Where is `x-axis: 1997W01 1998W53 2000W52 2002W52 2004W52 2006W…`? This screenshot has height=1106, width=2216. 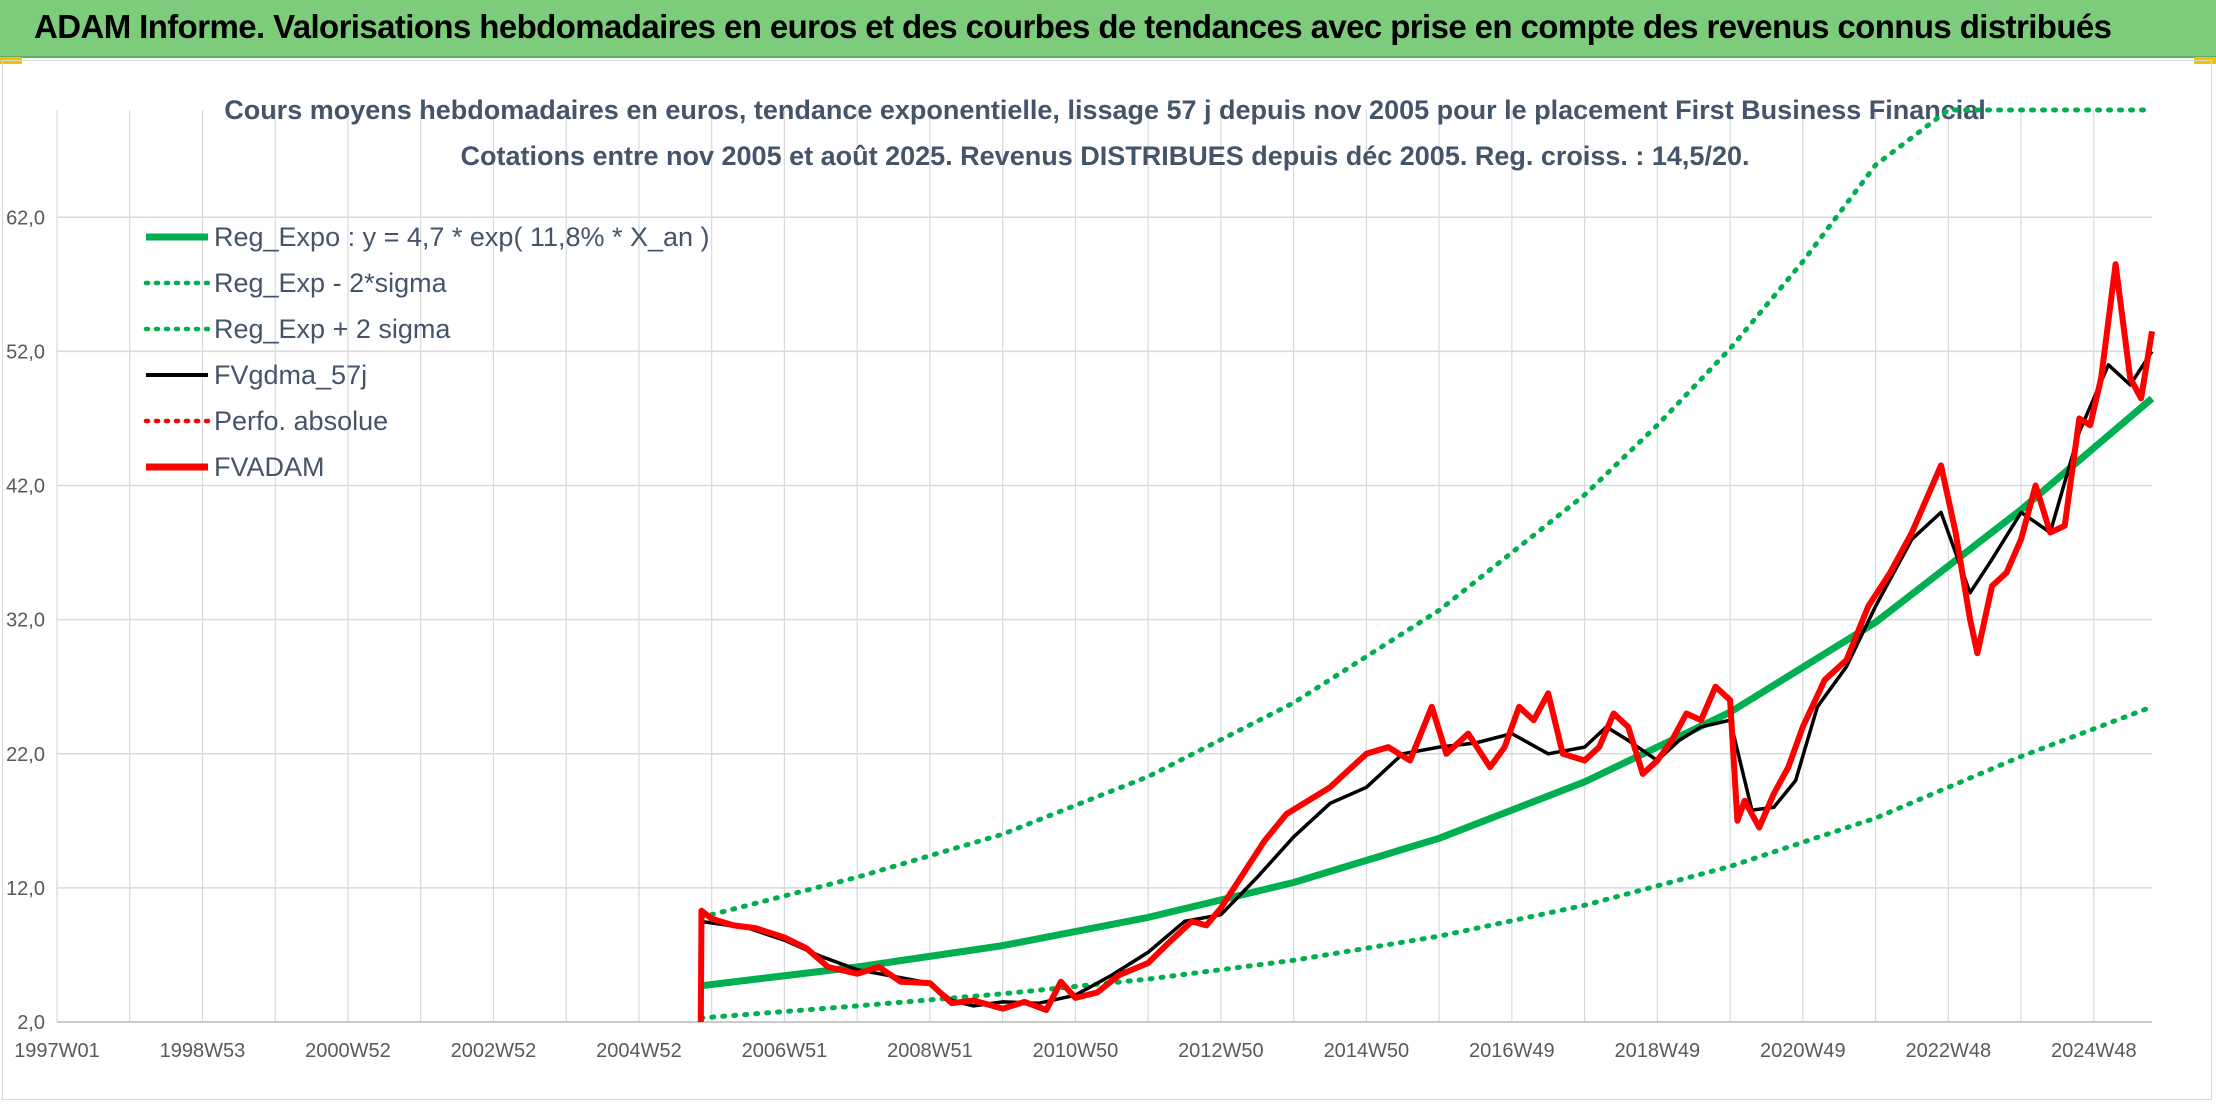
x-axis: 1997W01 1998W53 2000W52 2002W52 2004W52 2006W… is located at coordinates (1075, 1051).